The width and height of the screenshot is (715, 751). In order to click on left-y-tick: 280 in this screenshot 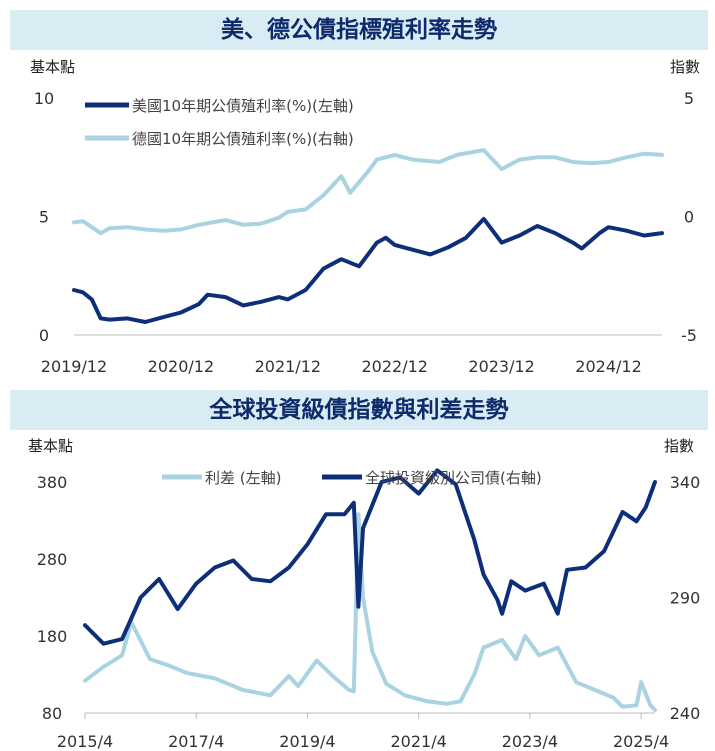, I will do `click(52, 559)`.